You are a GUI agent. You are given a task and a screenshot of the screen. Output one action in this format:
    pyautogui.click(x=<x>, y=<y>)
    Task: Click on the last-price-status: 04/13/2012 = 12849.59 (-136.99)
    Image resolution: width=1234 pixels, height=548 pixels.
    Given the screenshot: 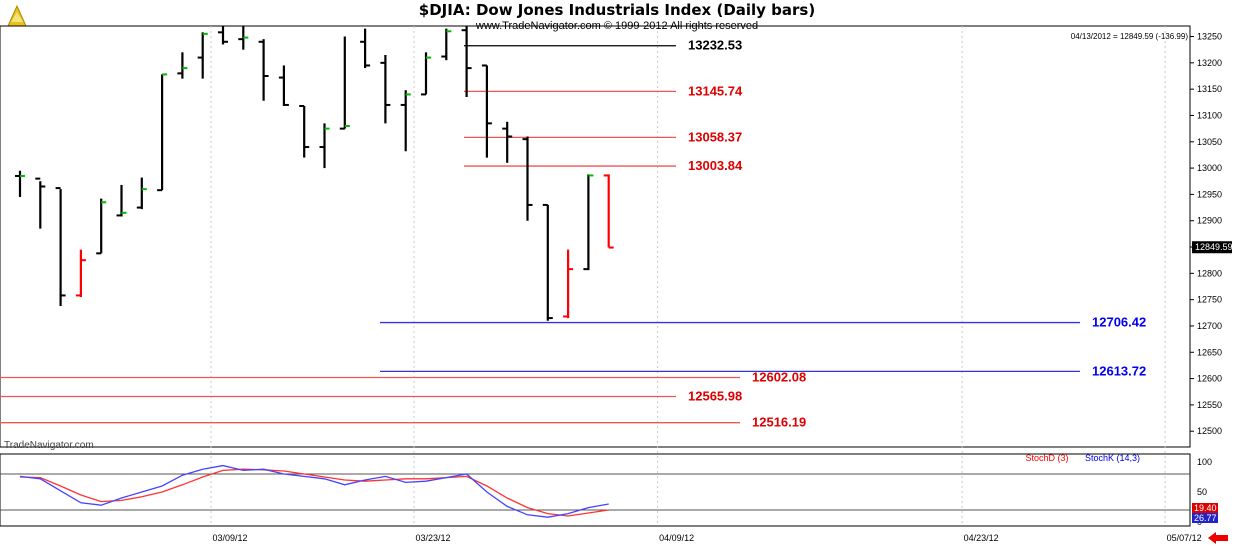 What is the action you would take?
    pyautogui.click(x=1129, y=36)
    